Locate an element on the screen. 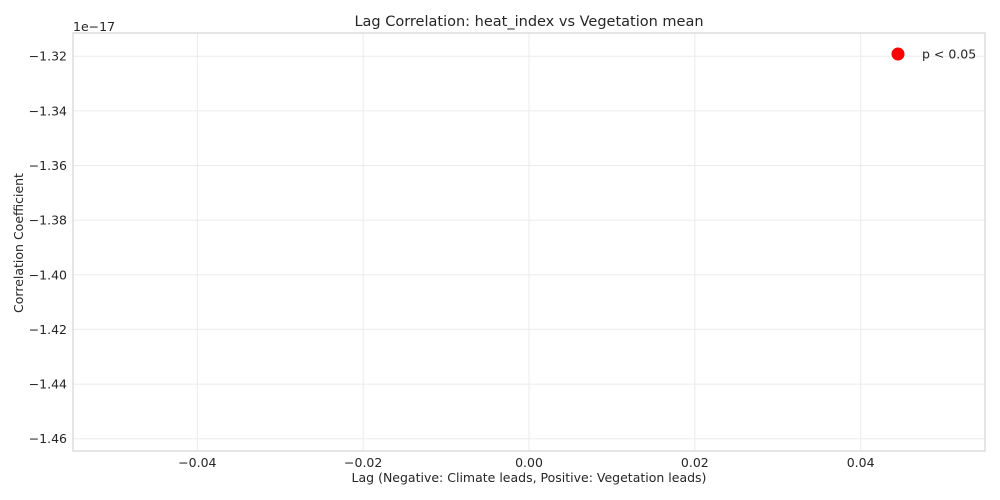  y-axis-offset-text: 1e−17 is located at coordinates (94, 26).